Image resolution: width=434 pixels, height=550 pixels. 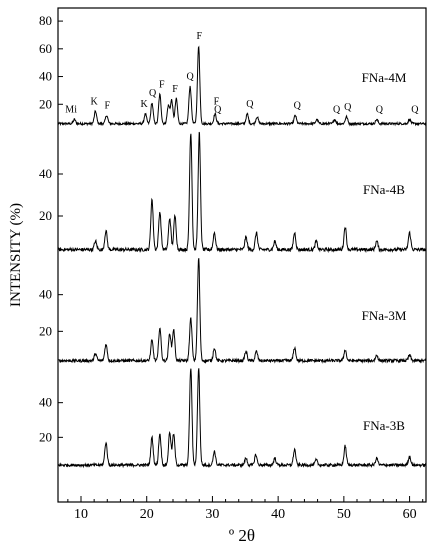 What do you see at coordinates (81, 514) in the screenshot?
I see `x-tick-label: 10` at bounding box center [81, 514].